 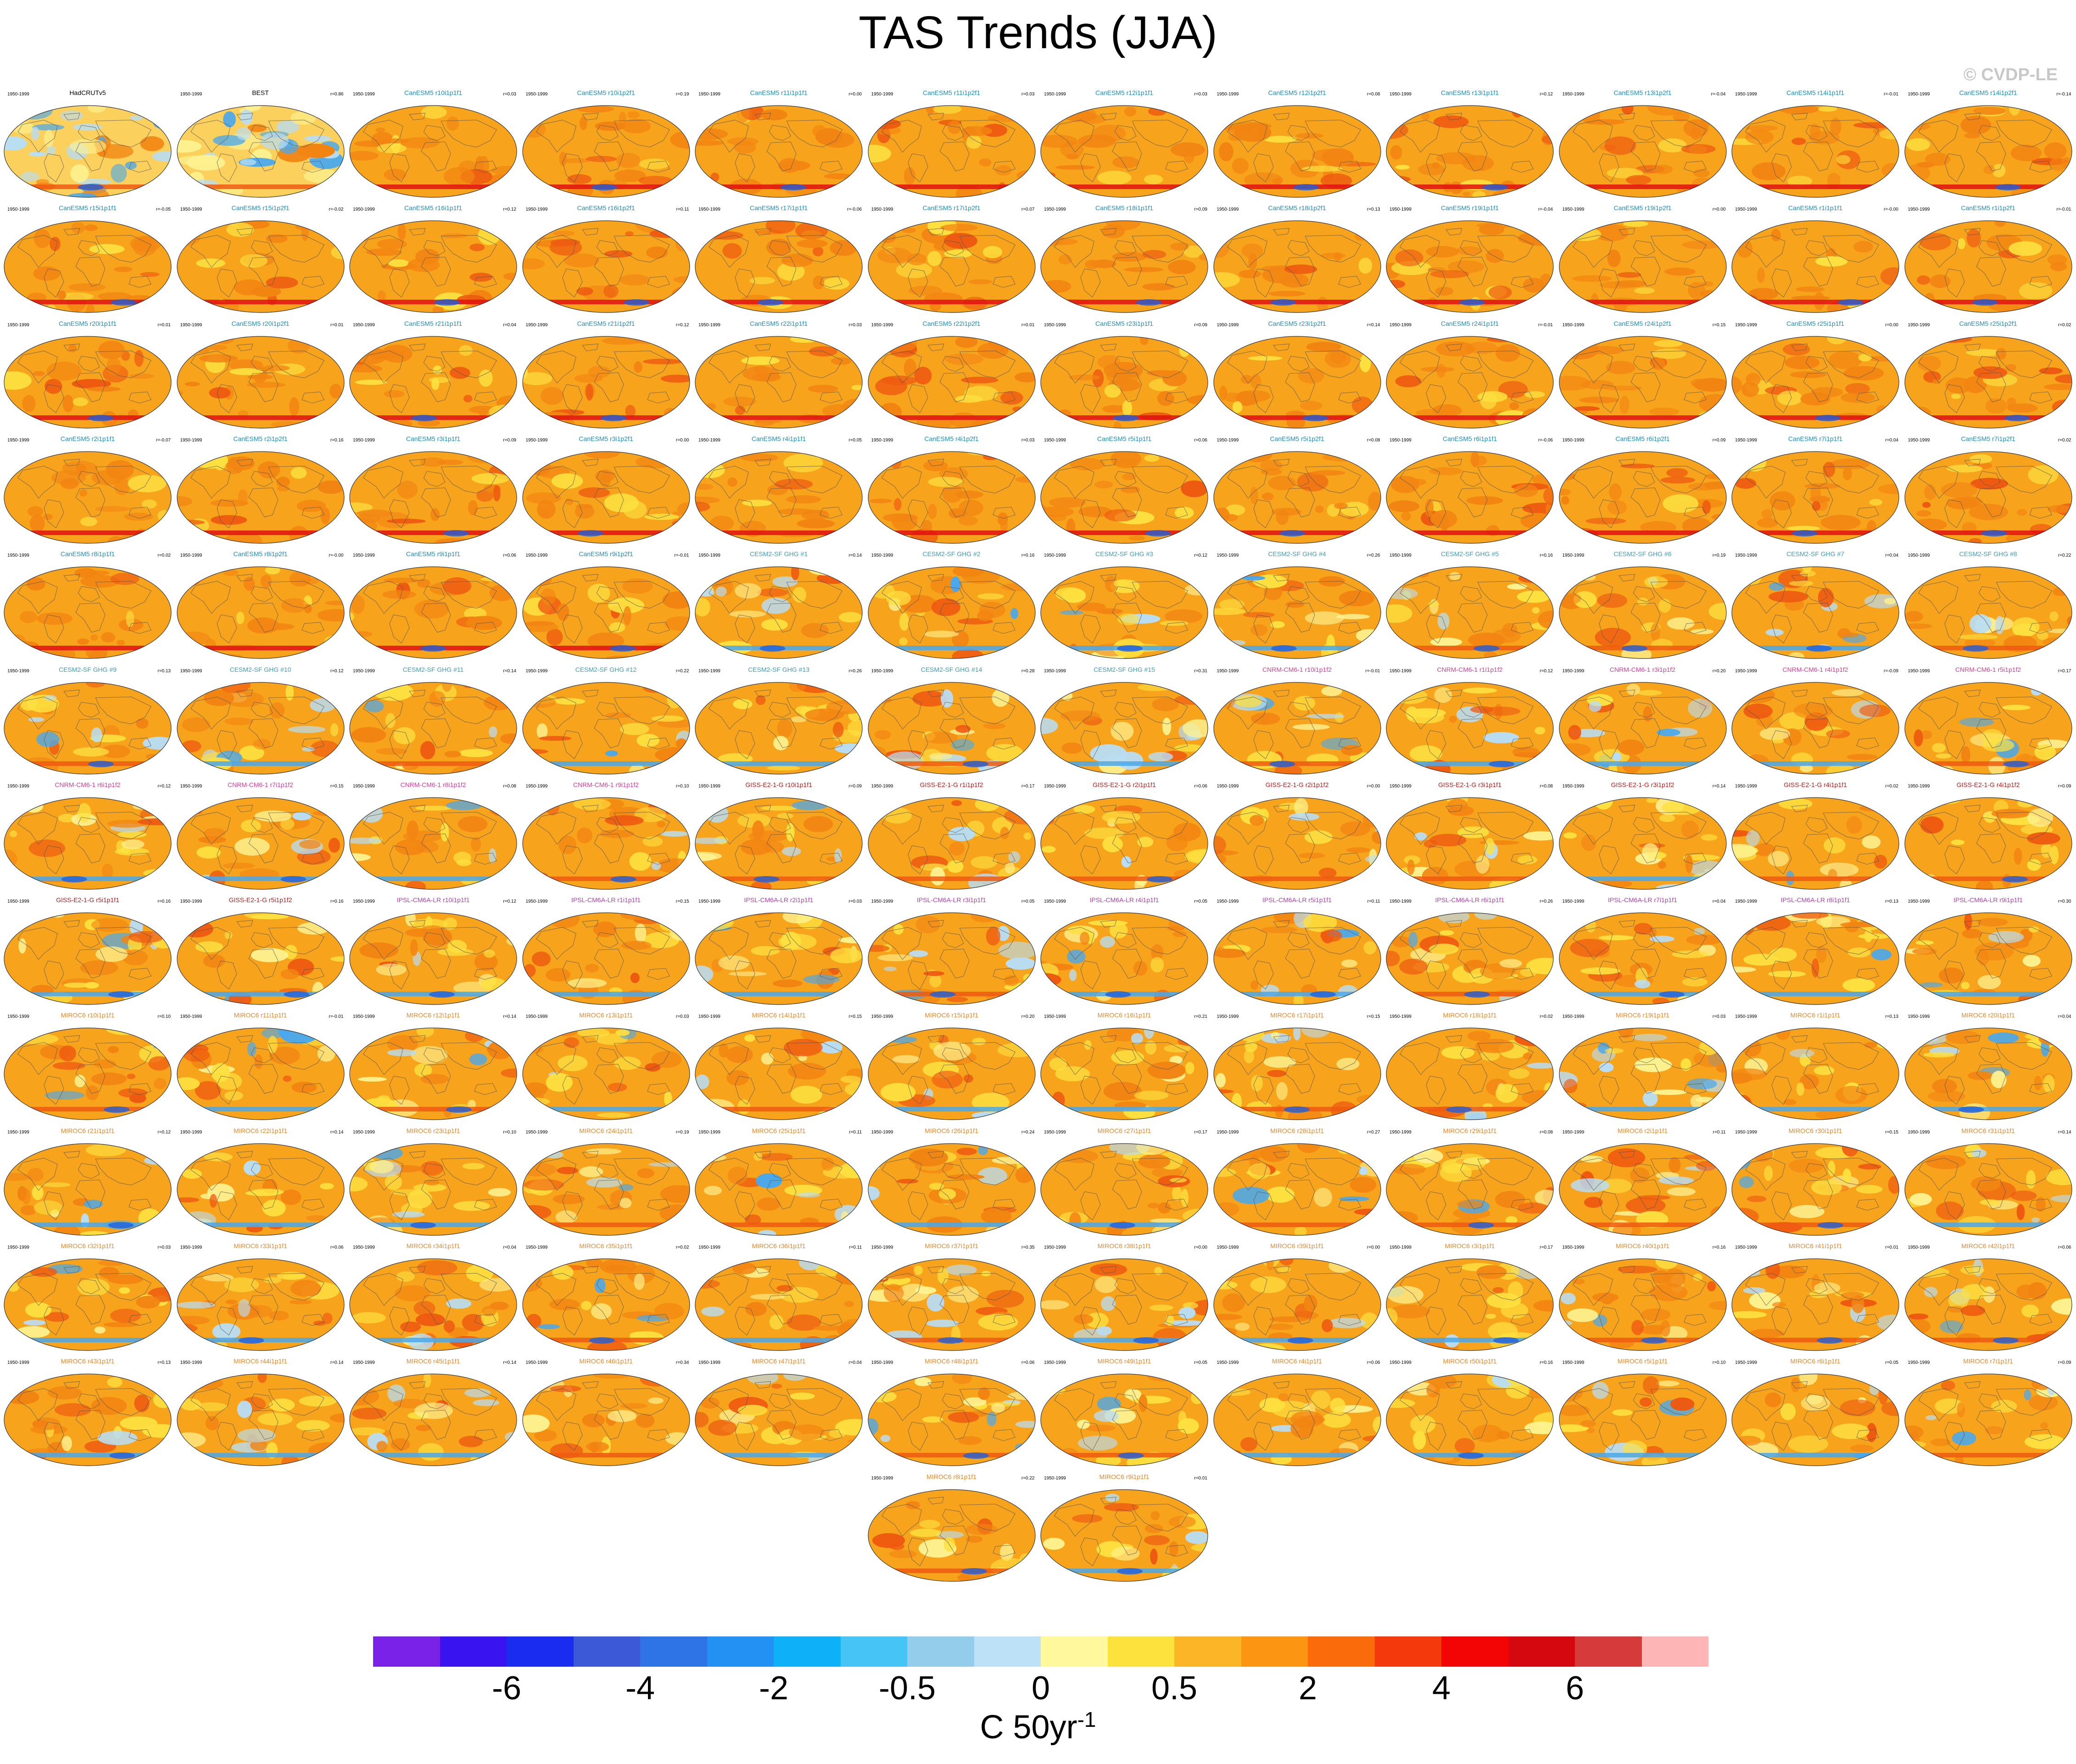 What do you see at coordinates (336, 555) in the screenshot?
I see `panel-correlation: r=-0.00` at bounding box center [336, 555].